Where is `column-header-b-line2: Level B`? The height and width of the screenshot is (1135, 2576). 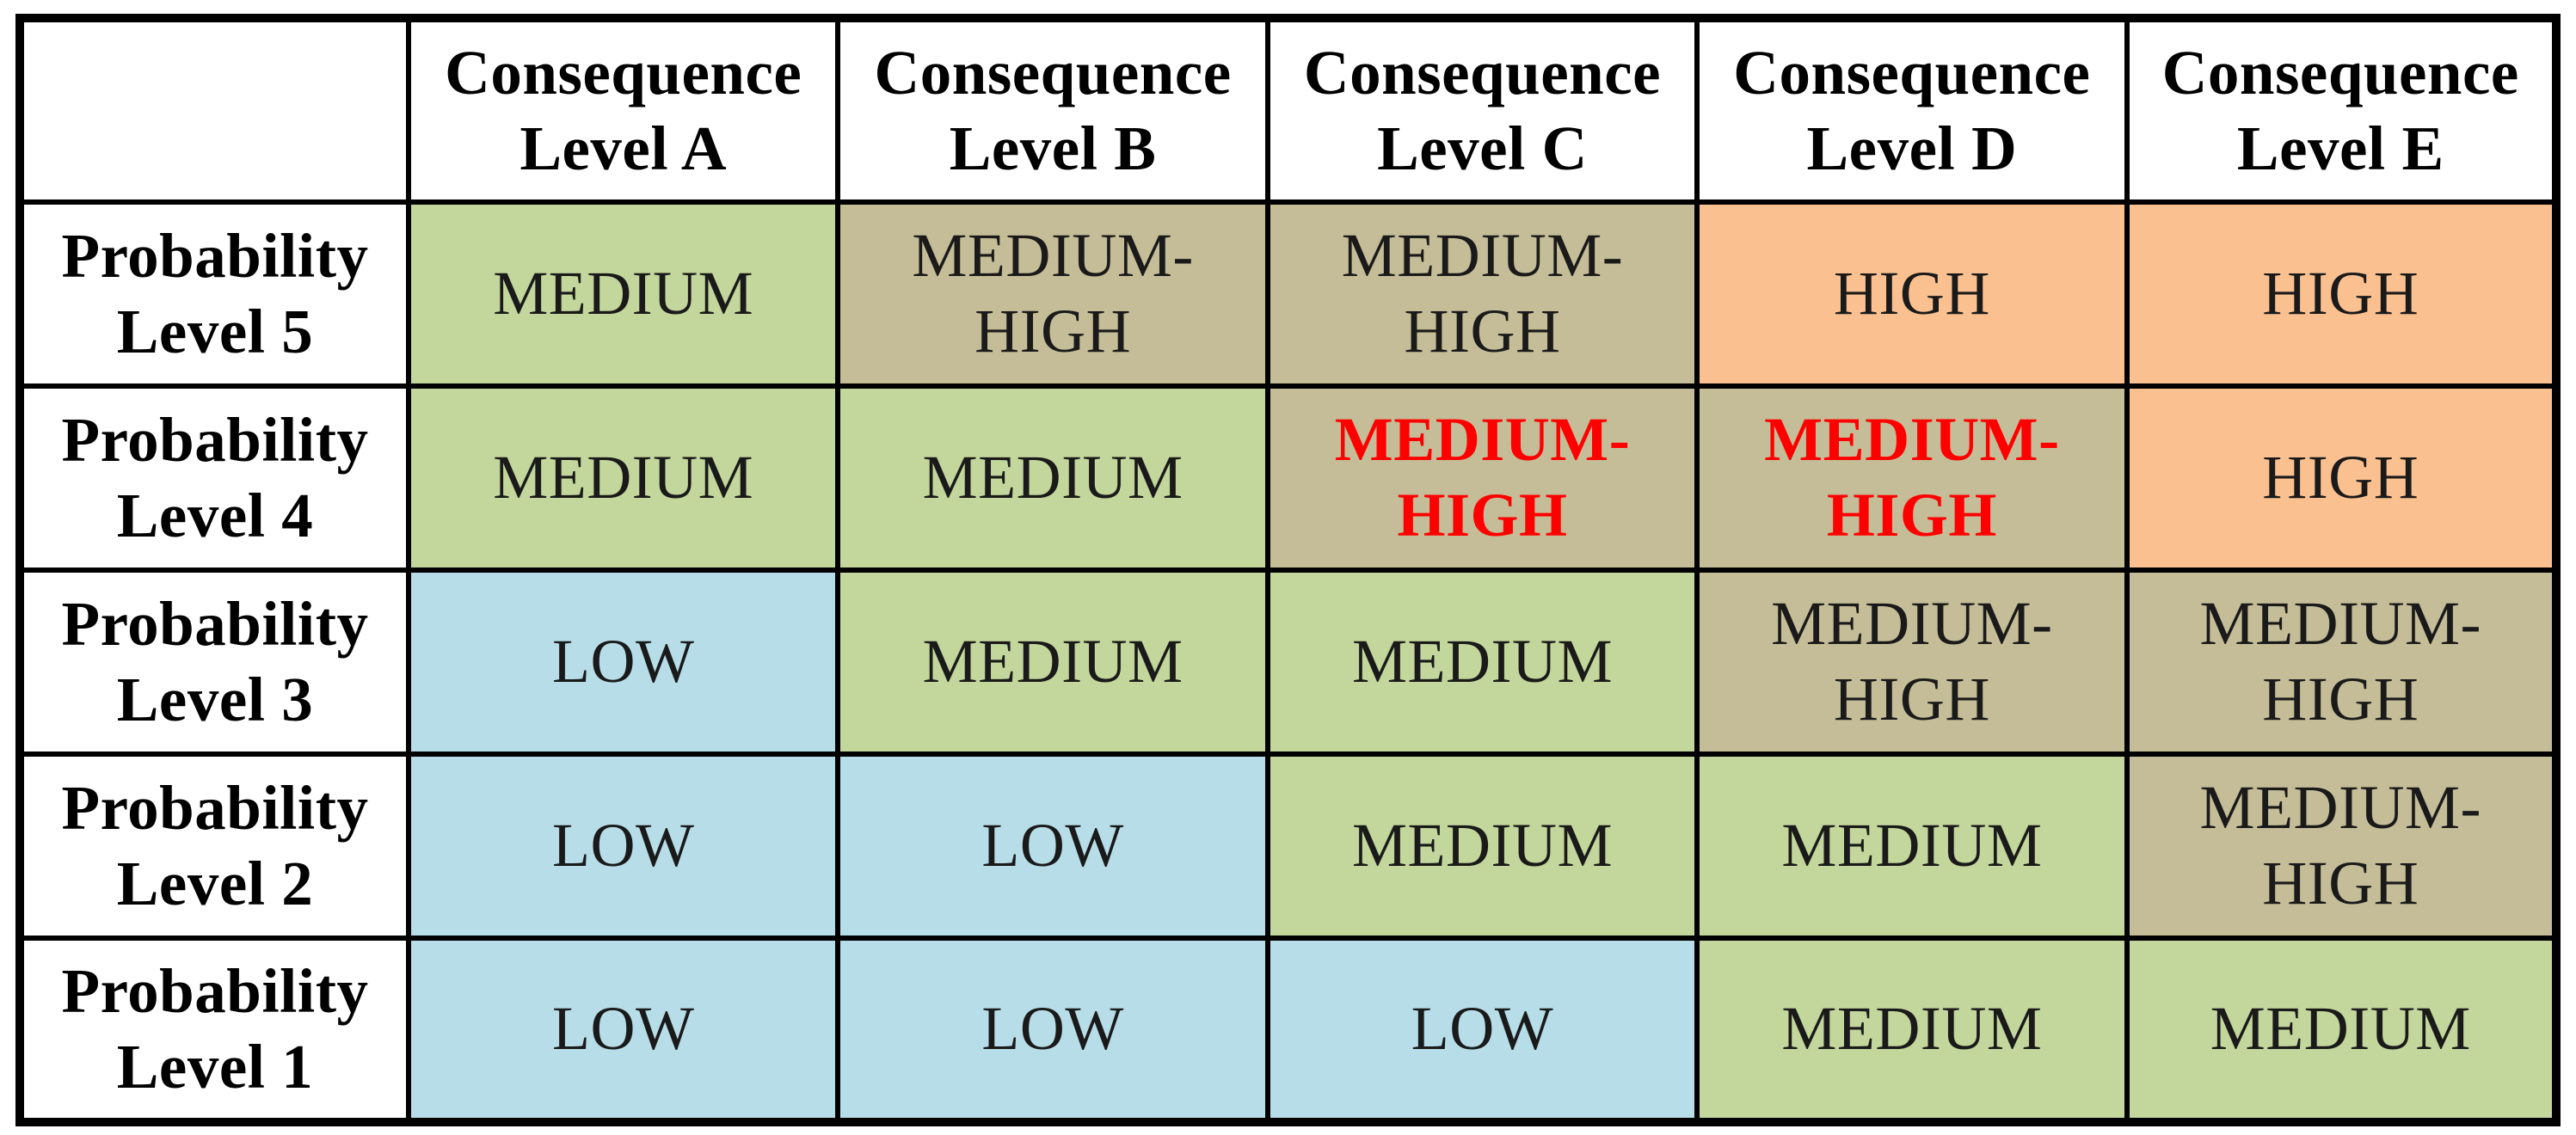 column-header-b-line2: Level B is located at coordinates (1053, 148).